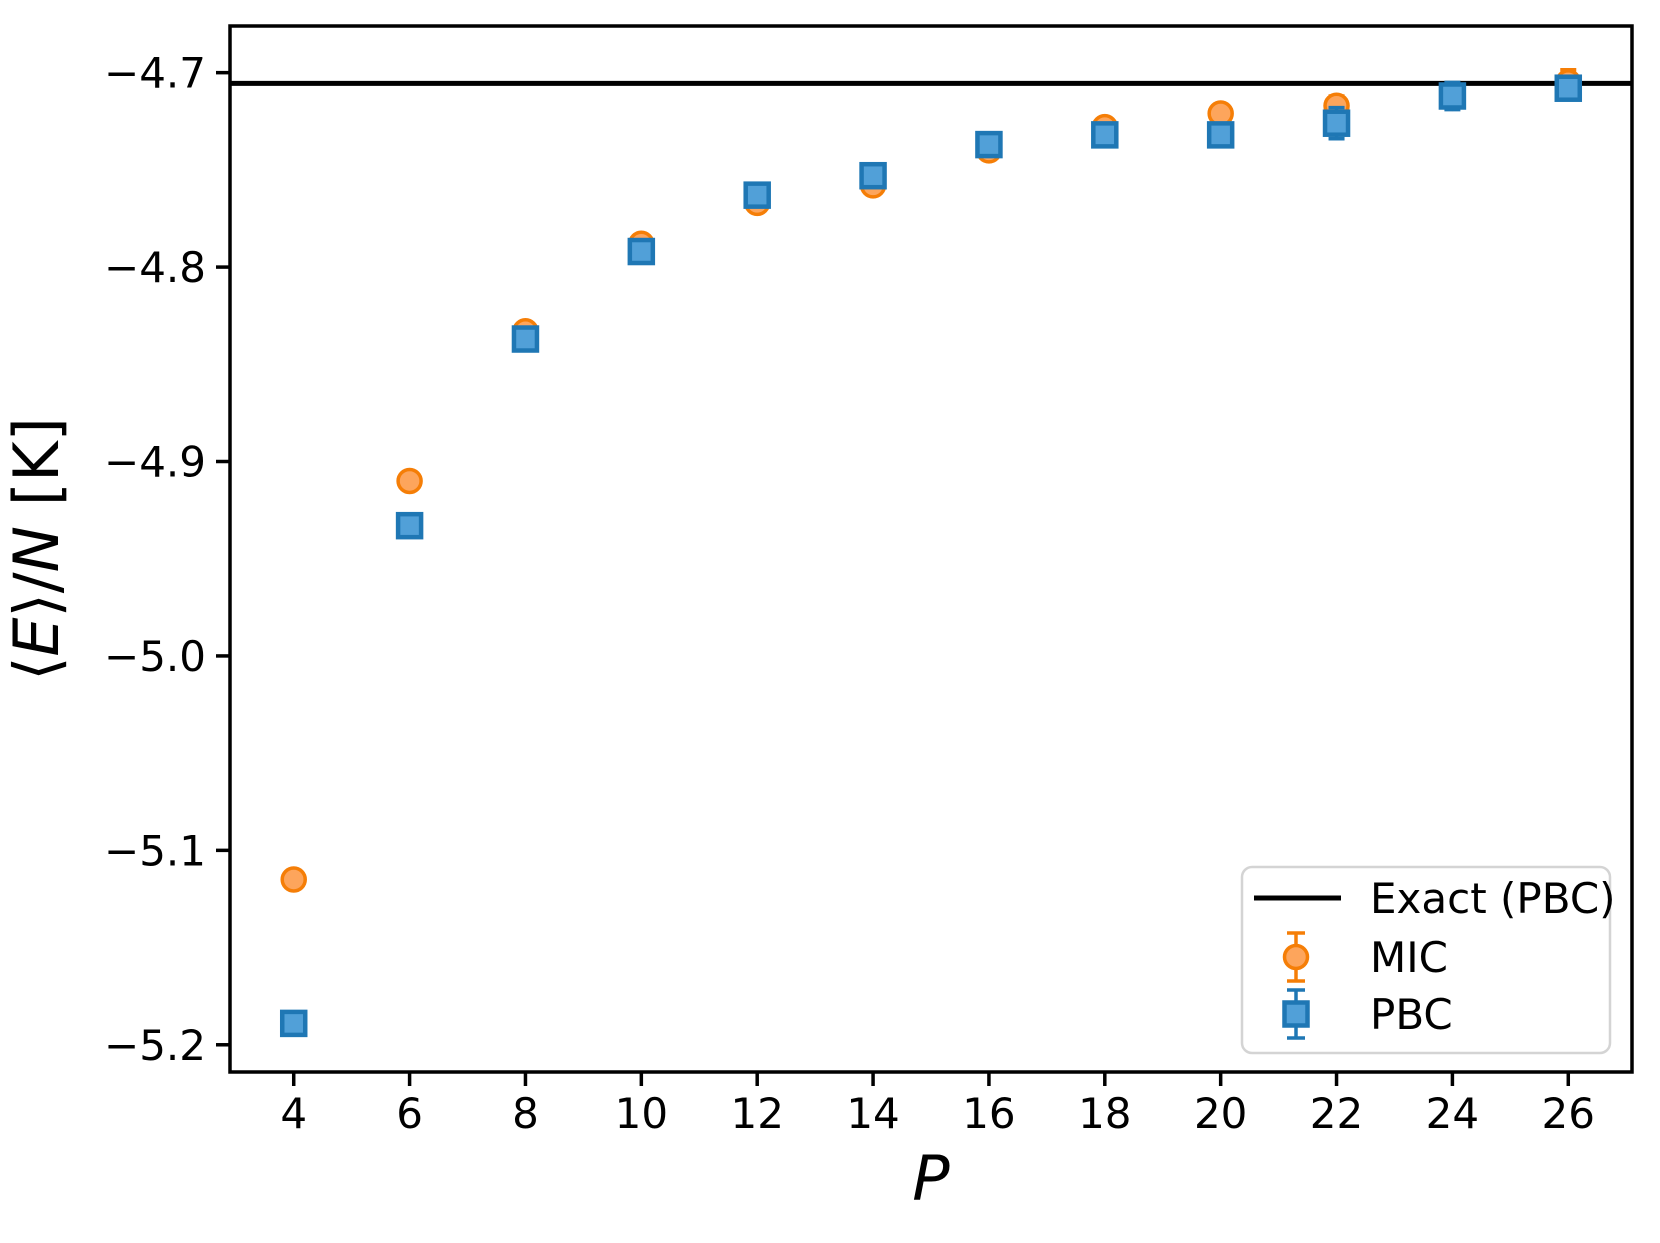  I want to click on x-tick-label: 12, so click(756, 1113).